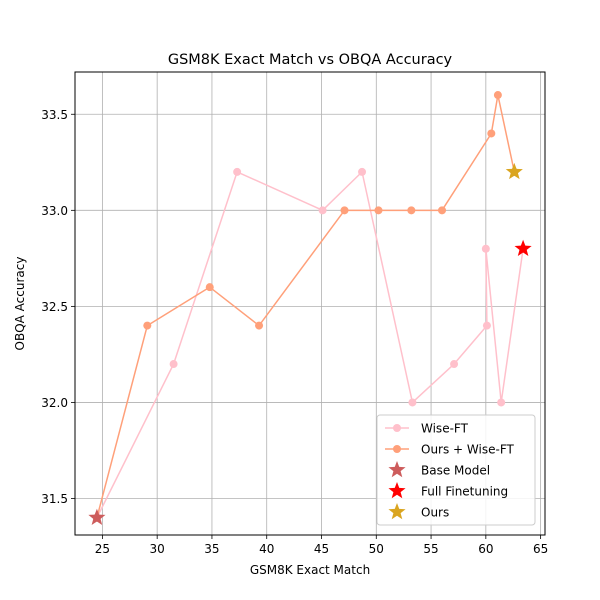 The image size is (600, 600). Describe the element at coordinates (54, 307) in the screenshot. I see `y-tick-label: 32.5` at that location.